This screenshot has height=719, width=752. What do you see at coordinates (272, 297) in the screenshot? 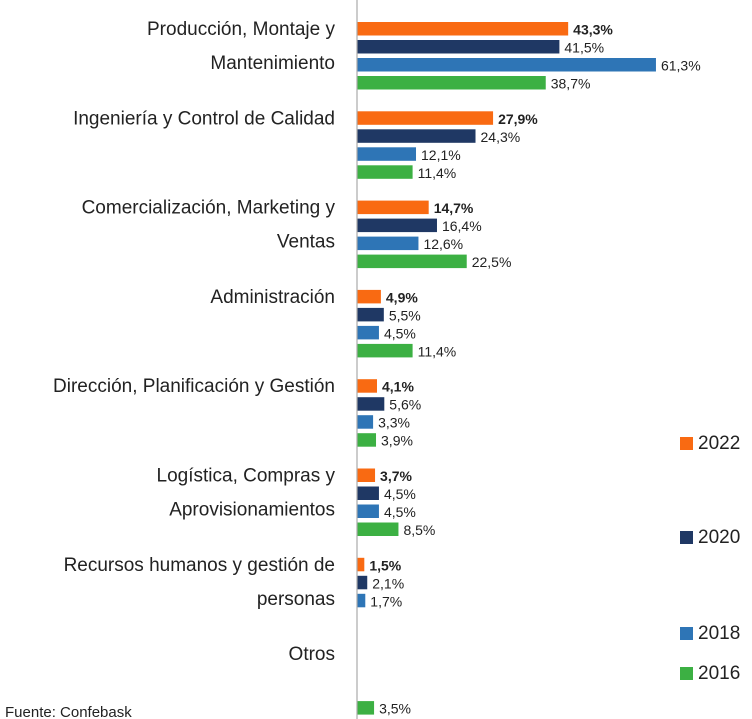
I see `category-label: Administración` at bounding box center [272, 297].